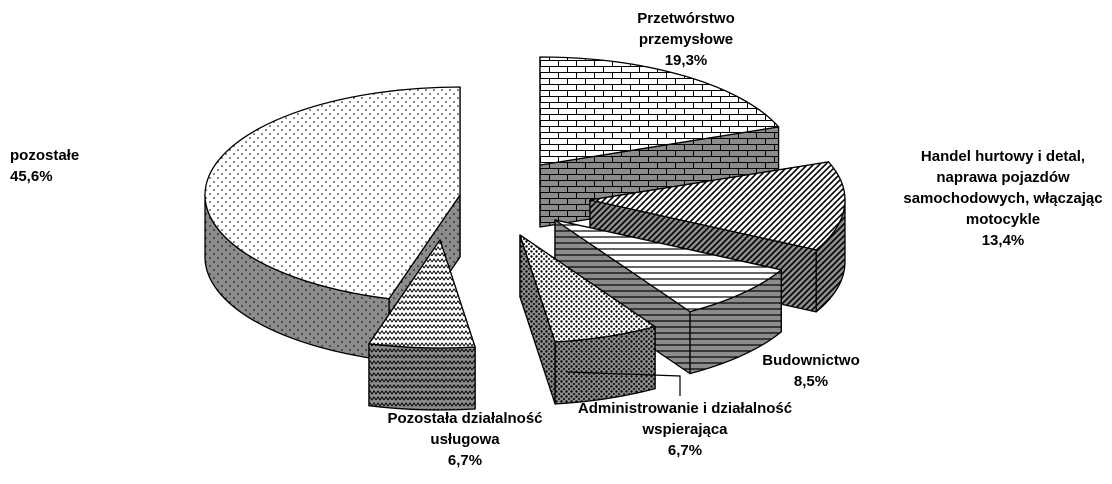 This screenshot has height=484, width=1112. I want to click on label-name: Budownictwo, so click(811, 360).